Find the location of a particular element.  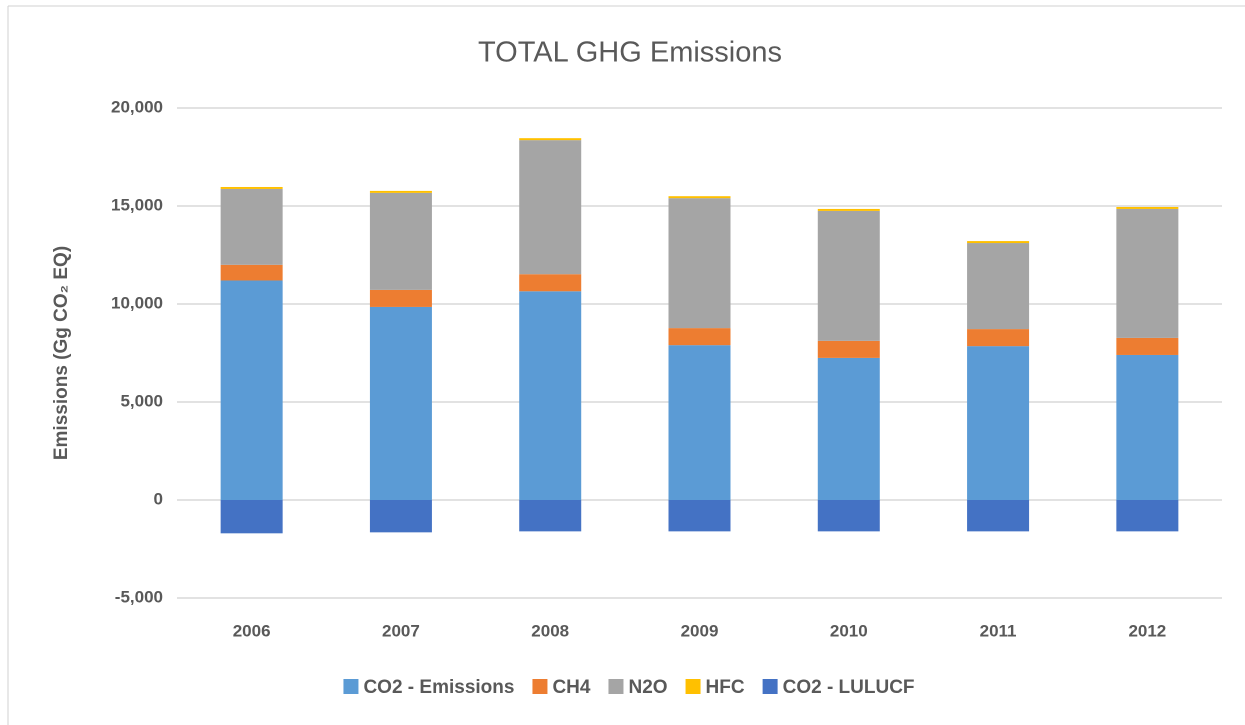

y-tick-label: 15,000 is located at coordinates (137, 204).